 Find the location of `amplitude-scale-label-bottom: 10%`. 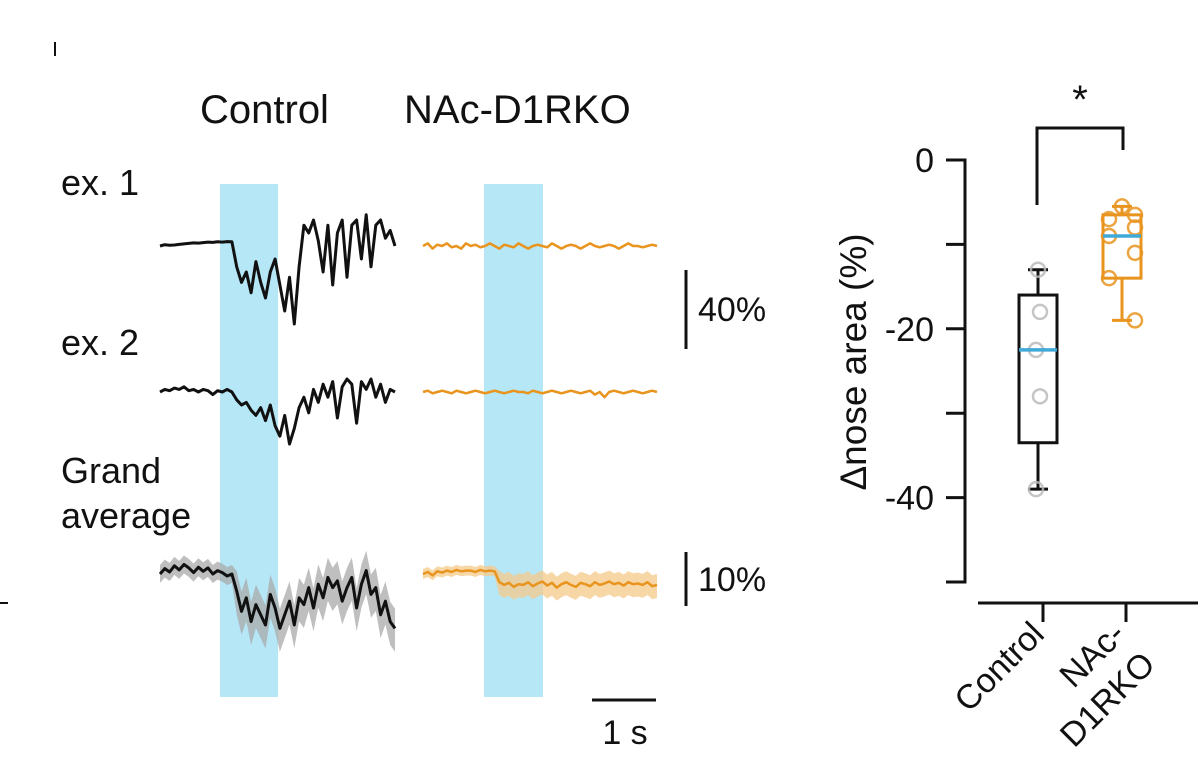

amplitude-scale-label-bottom: 10% is located at coordinates (732, 580).